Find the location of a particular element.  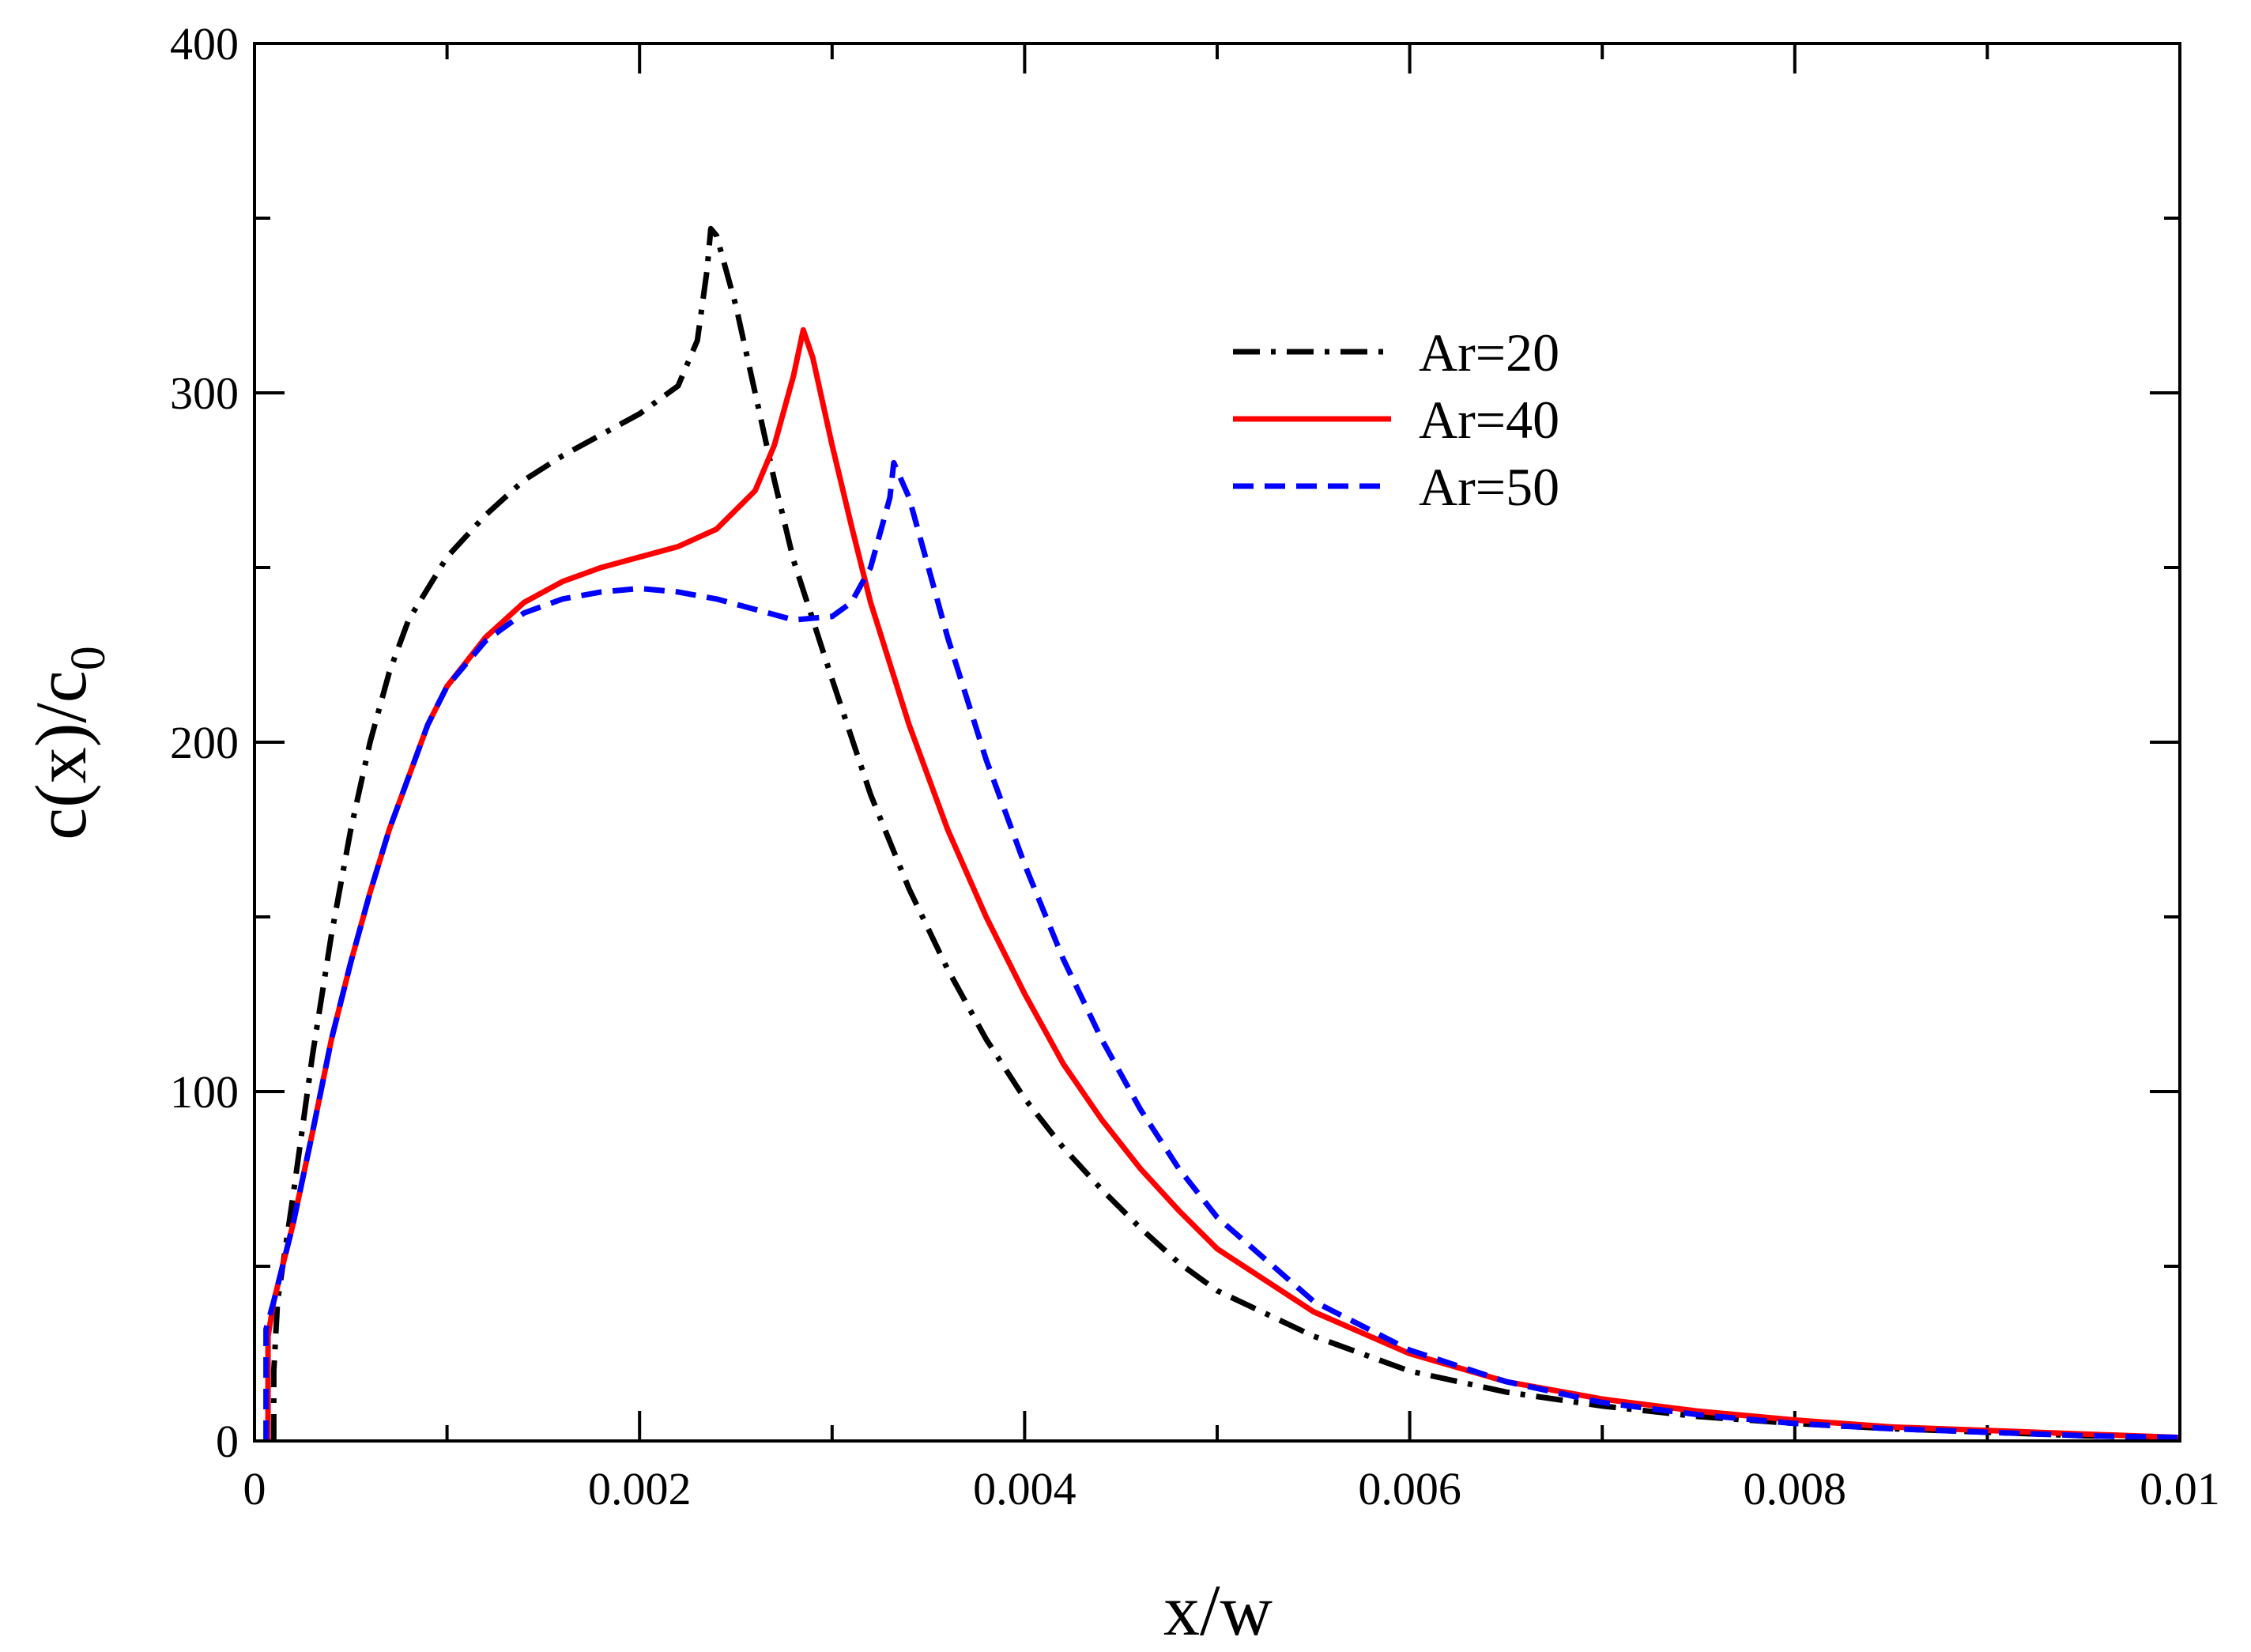

y-axis-title: c(x)/c0 is located at coordinates (68, 743).